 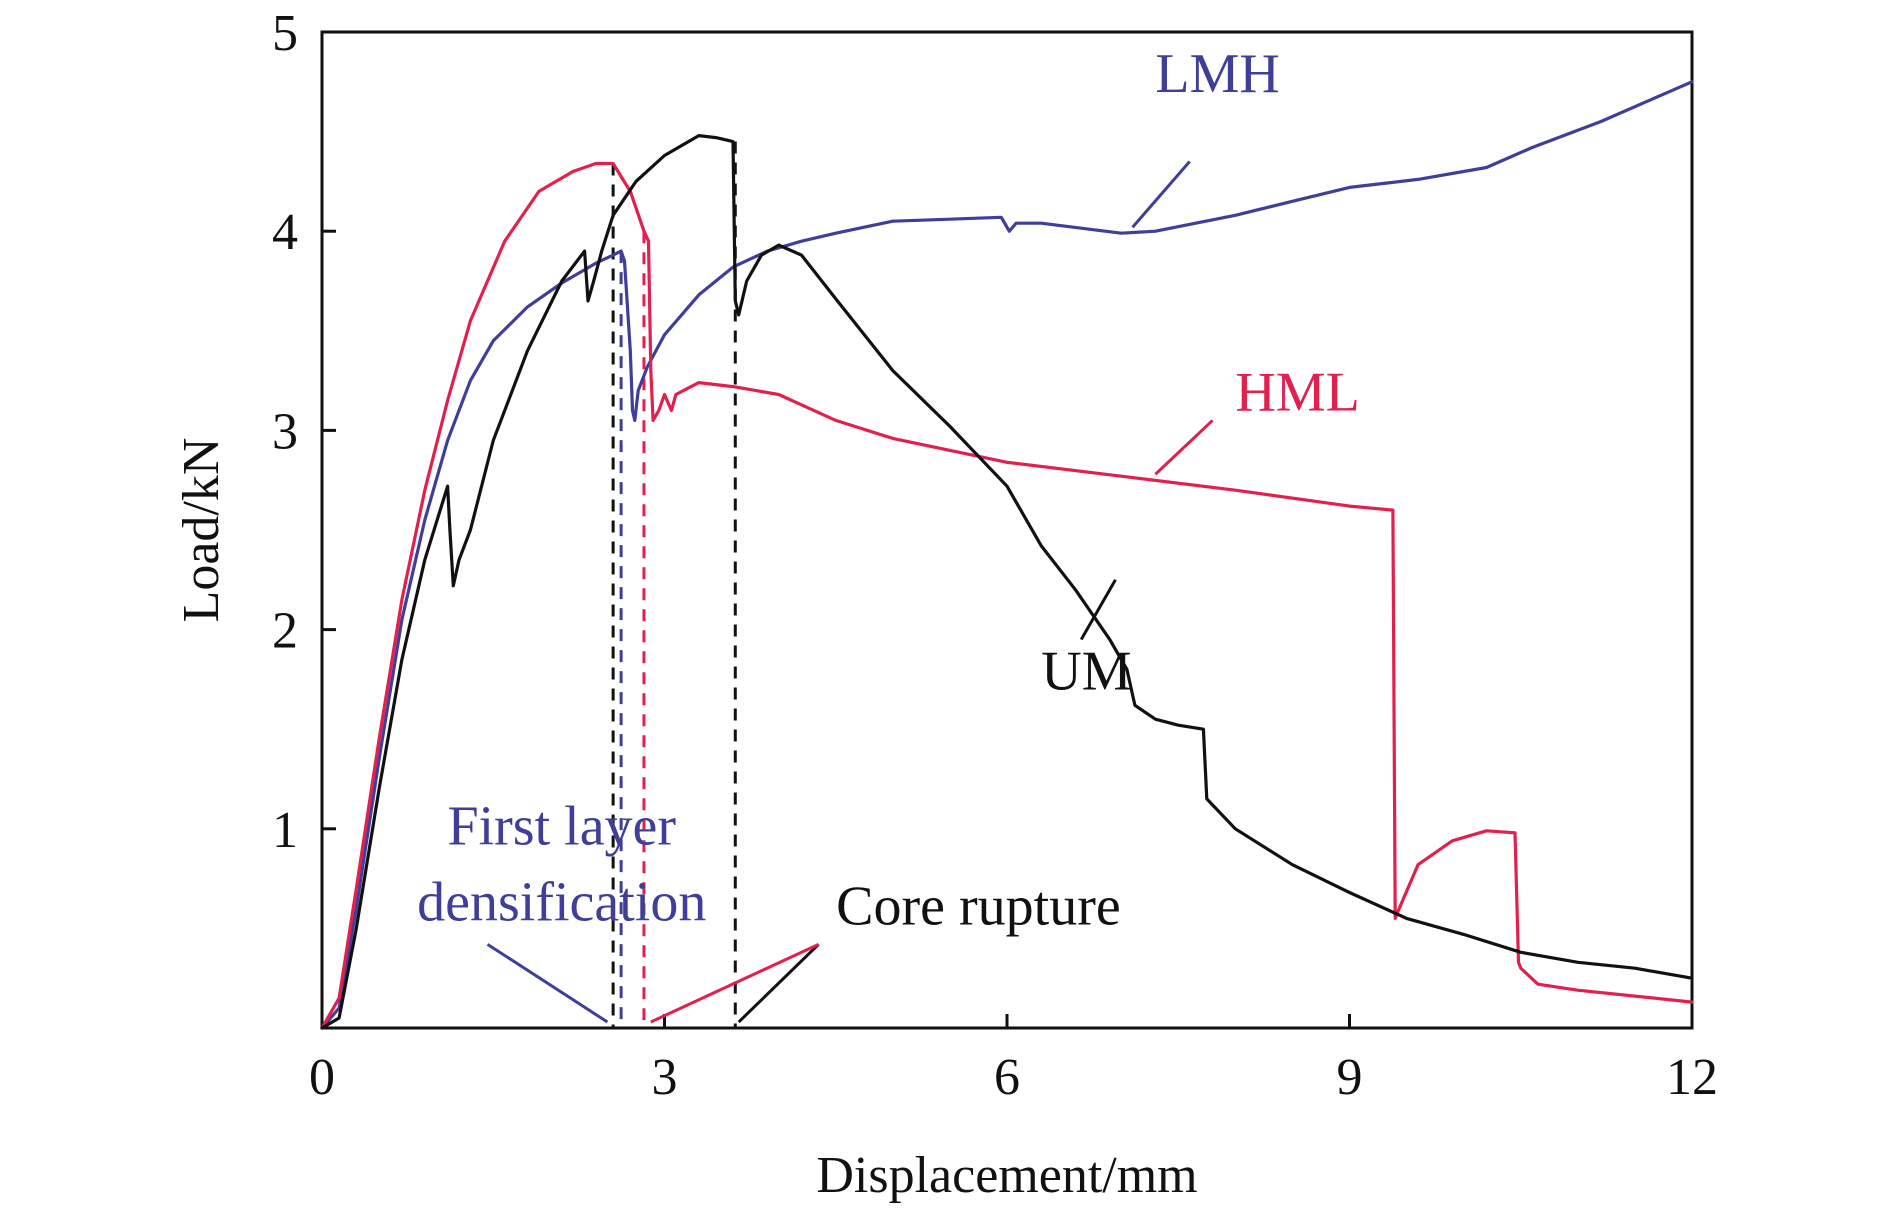 I want to click on y-tick-label: 1, so click(x=285, y=830).